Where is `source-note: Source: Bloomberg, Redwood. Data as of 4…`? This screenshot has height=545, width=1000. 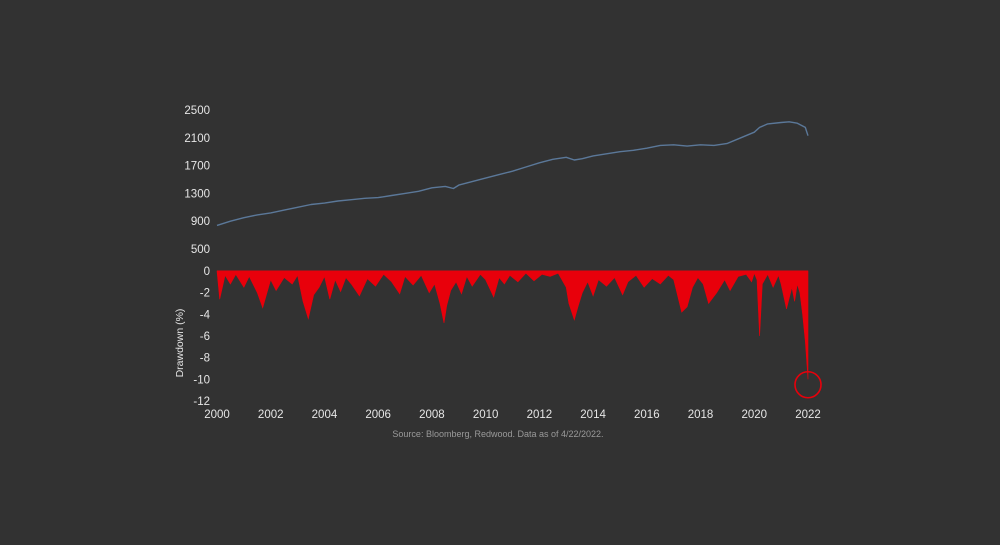
source-note: Source: Bloomberg, Redwood. Data as of 4… is located at coordinates (497, 434).